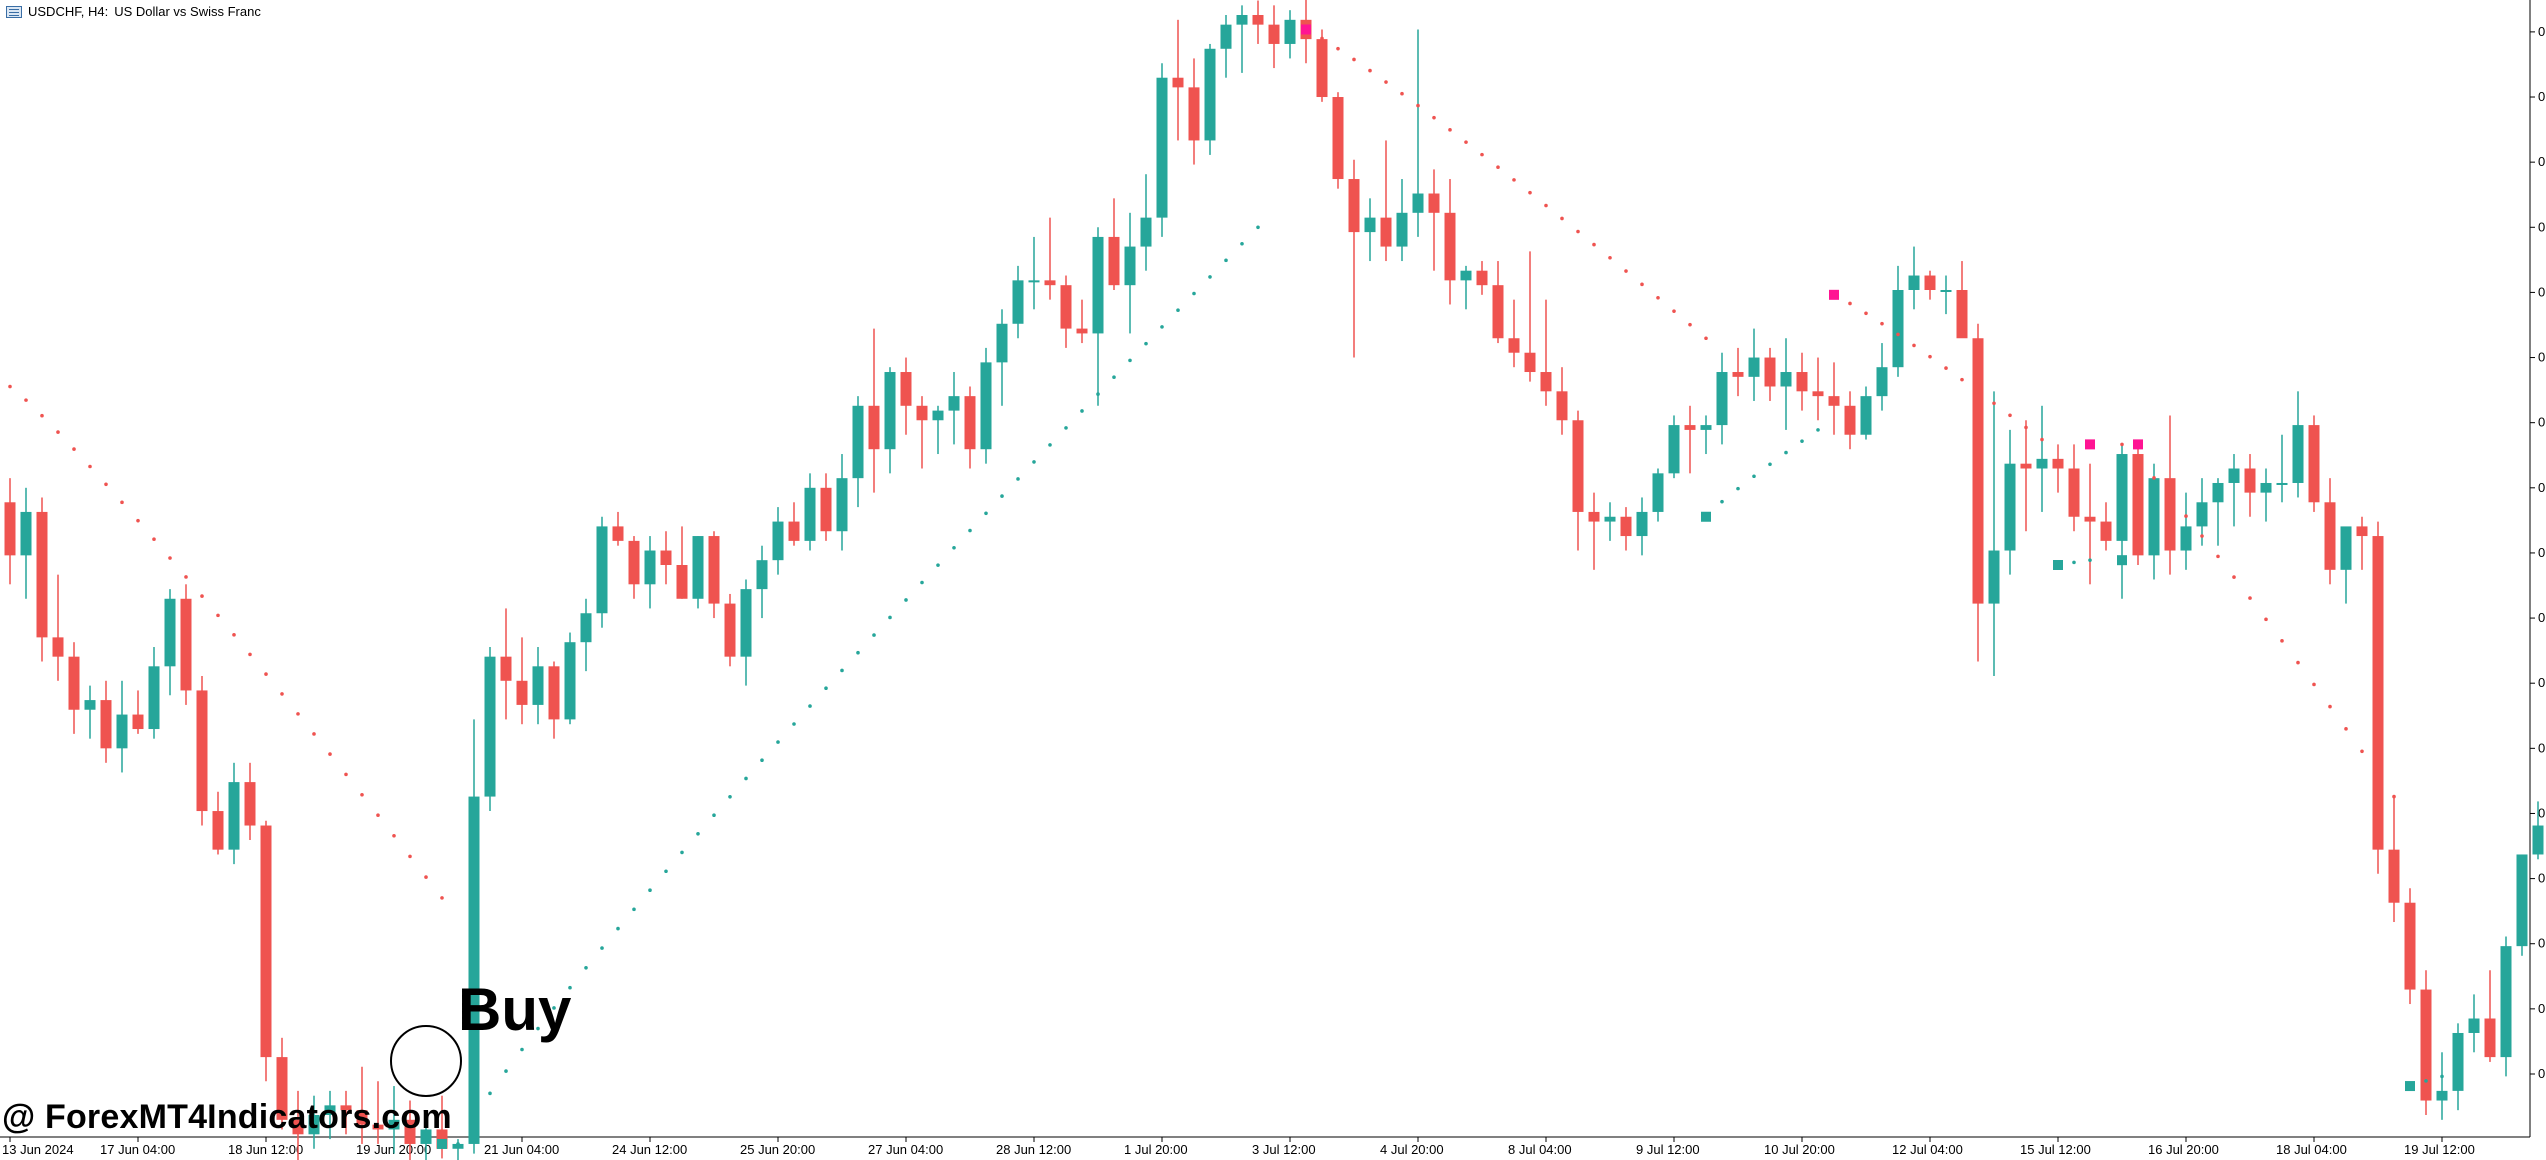 Image resolution: width=2546 pixels, height=1160 pixels. What do you see at coordinates (2183, 1149) in the screenshot?
I see `x-tick-label: 16 Jul 20:00` at bounding box center [2183, 1149].